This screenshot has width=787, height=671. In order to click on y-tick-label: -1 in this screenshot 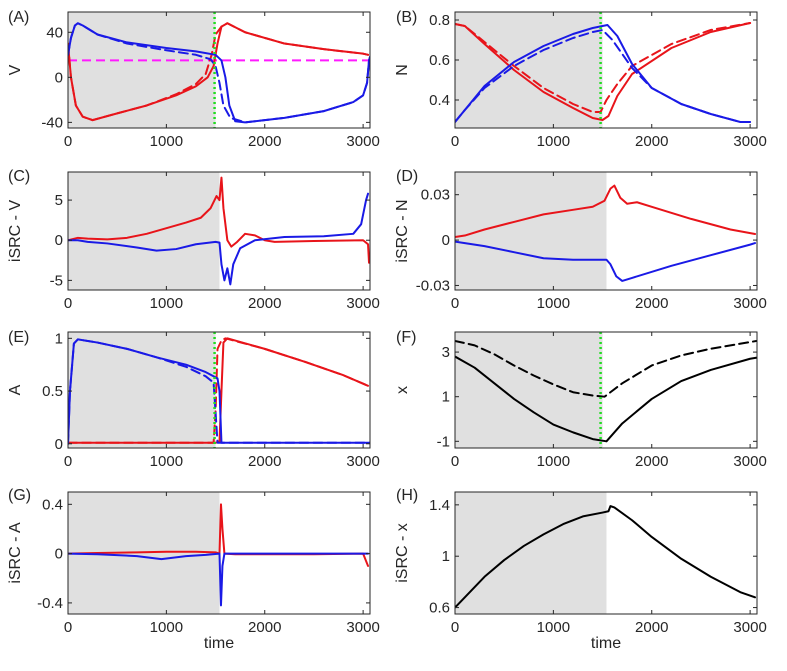, I will do `click(443, 441)`.